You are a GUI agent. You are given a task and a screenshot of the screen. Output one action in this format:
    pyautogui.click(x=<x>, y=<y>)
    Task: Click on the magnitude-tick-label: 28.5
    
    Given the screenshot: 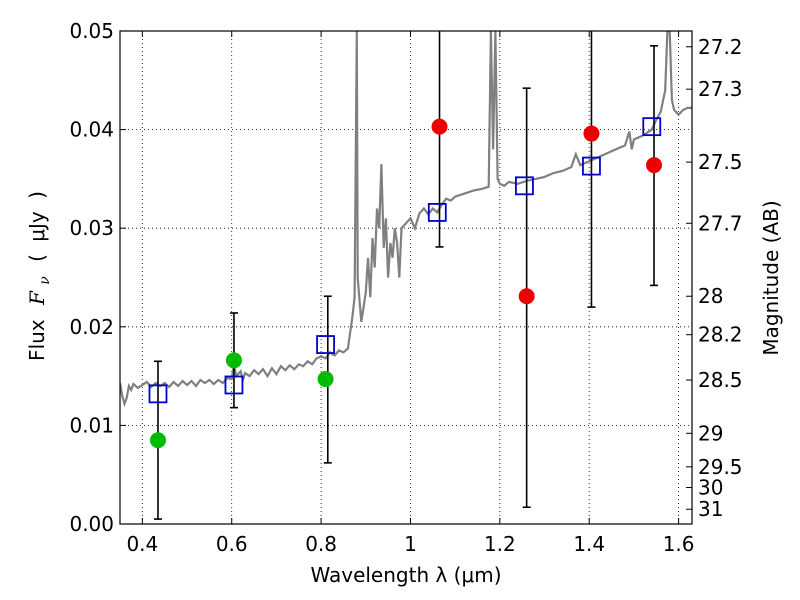 What is the action you would take?
    pyautogui.click(x=720, y=380)
    